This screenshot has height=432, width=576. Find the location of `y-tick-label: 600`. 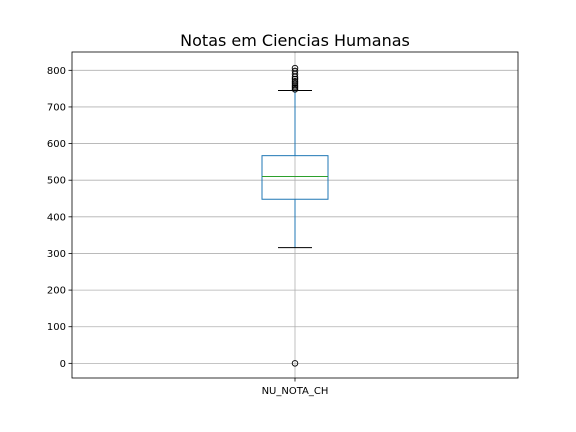

y-tick-label: 600 is located at coordinates (56, 144).